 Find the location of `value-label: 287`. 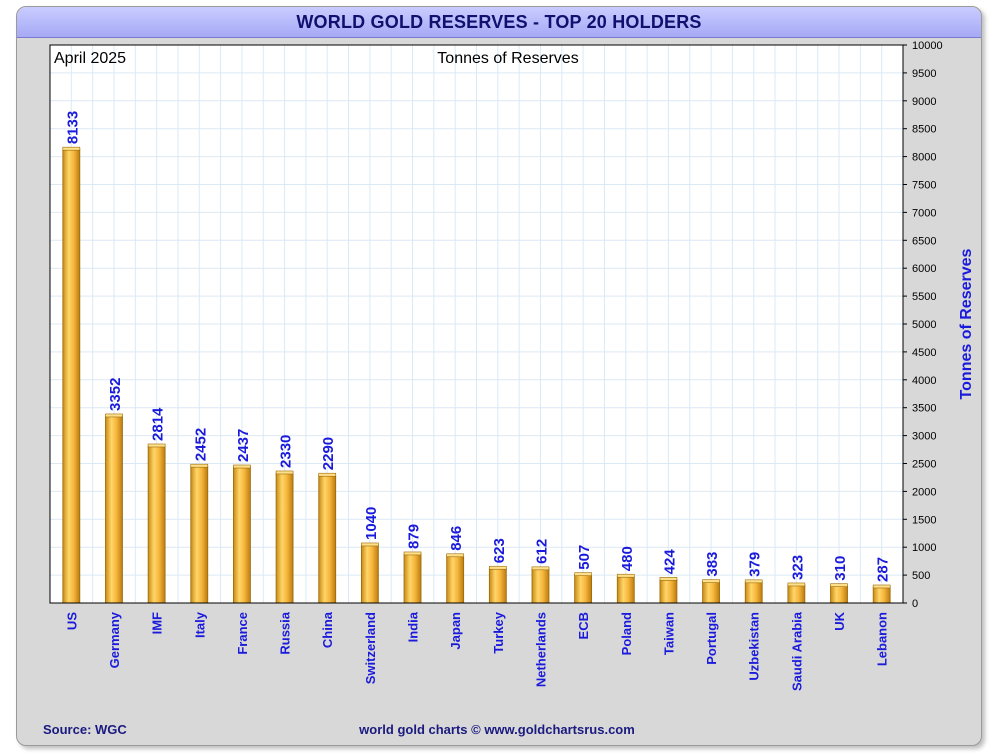

value-label: 287 is located at coordinates (883, 569).